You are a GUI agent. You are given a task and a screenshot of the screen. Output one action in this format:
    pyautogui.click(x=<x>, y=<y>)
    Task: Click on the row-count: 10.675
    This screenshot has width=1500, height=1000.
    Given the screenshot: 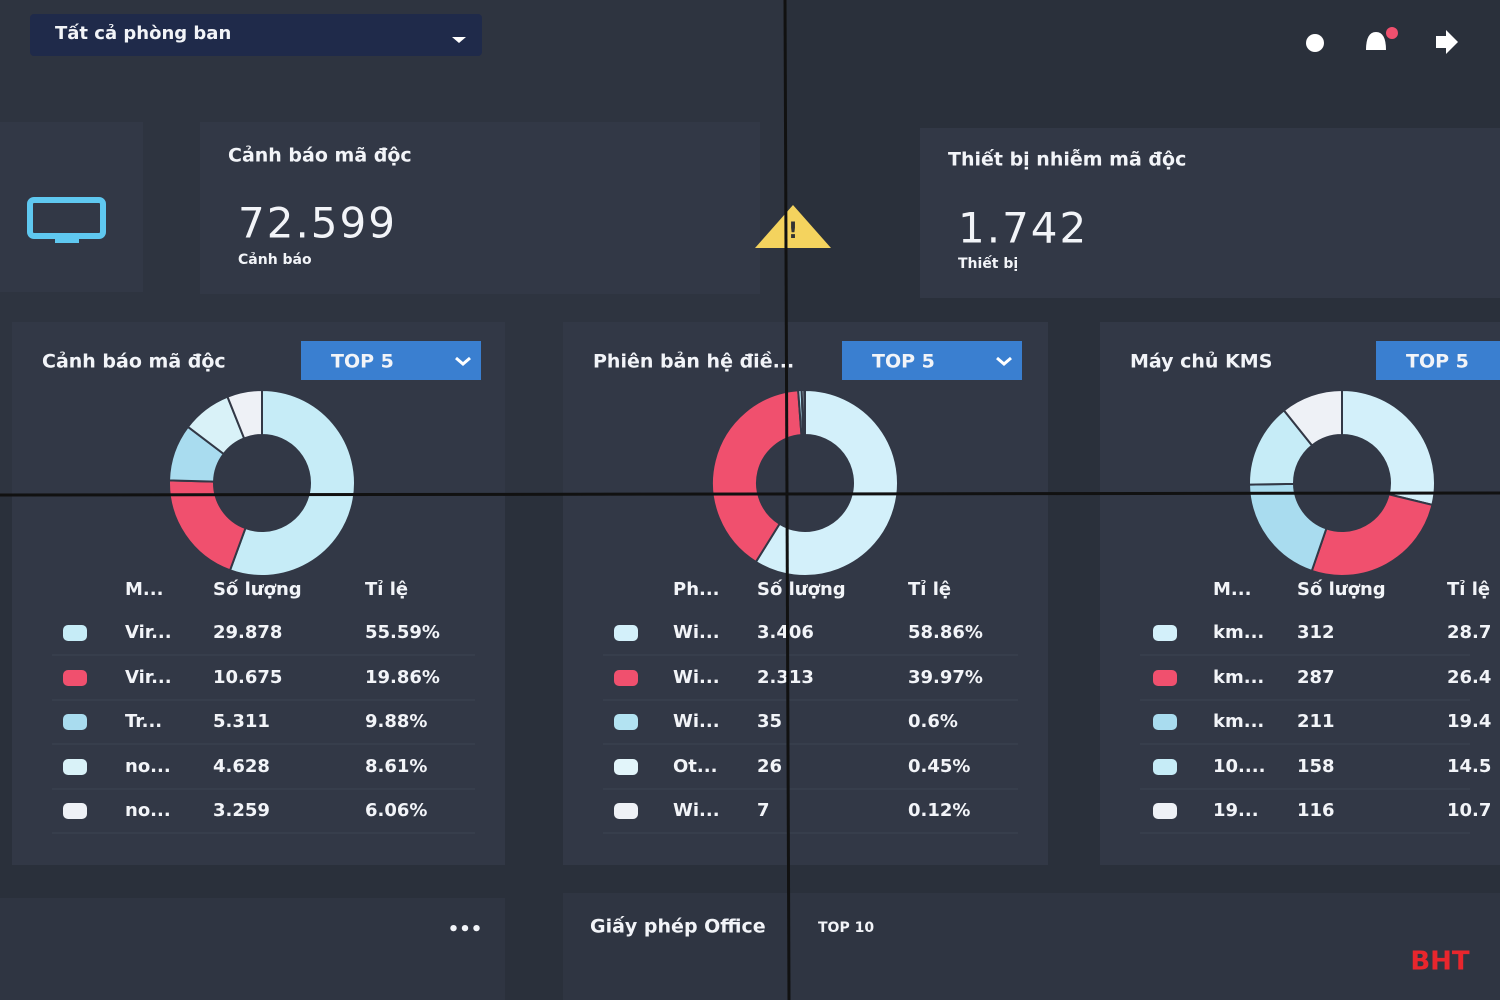 What is the action you would take?
    pyautogui.click(x=247, y=677)
    